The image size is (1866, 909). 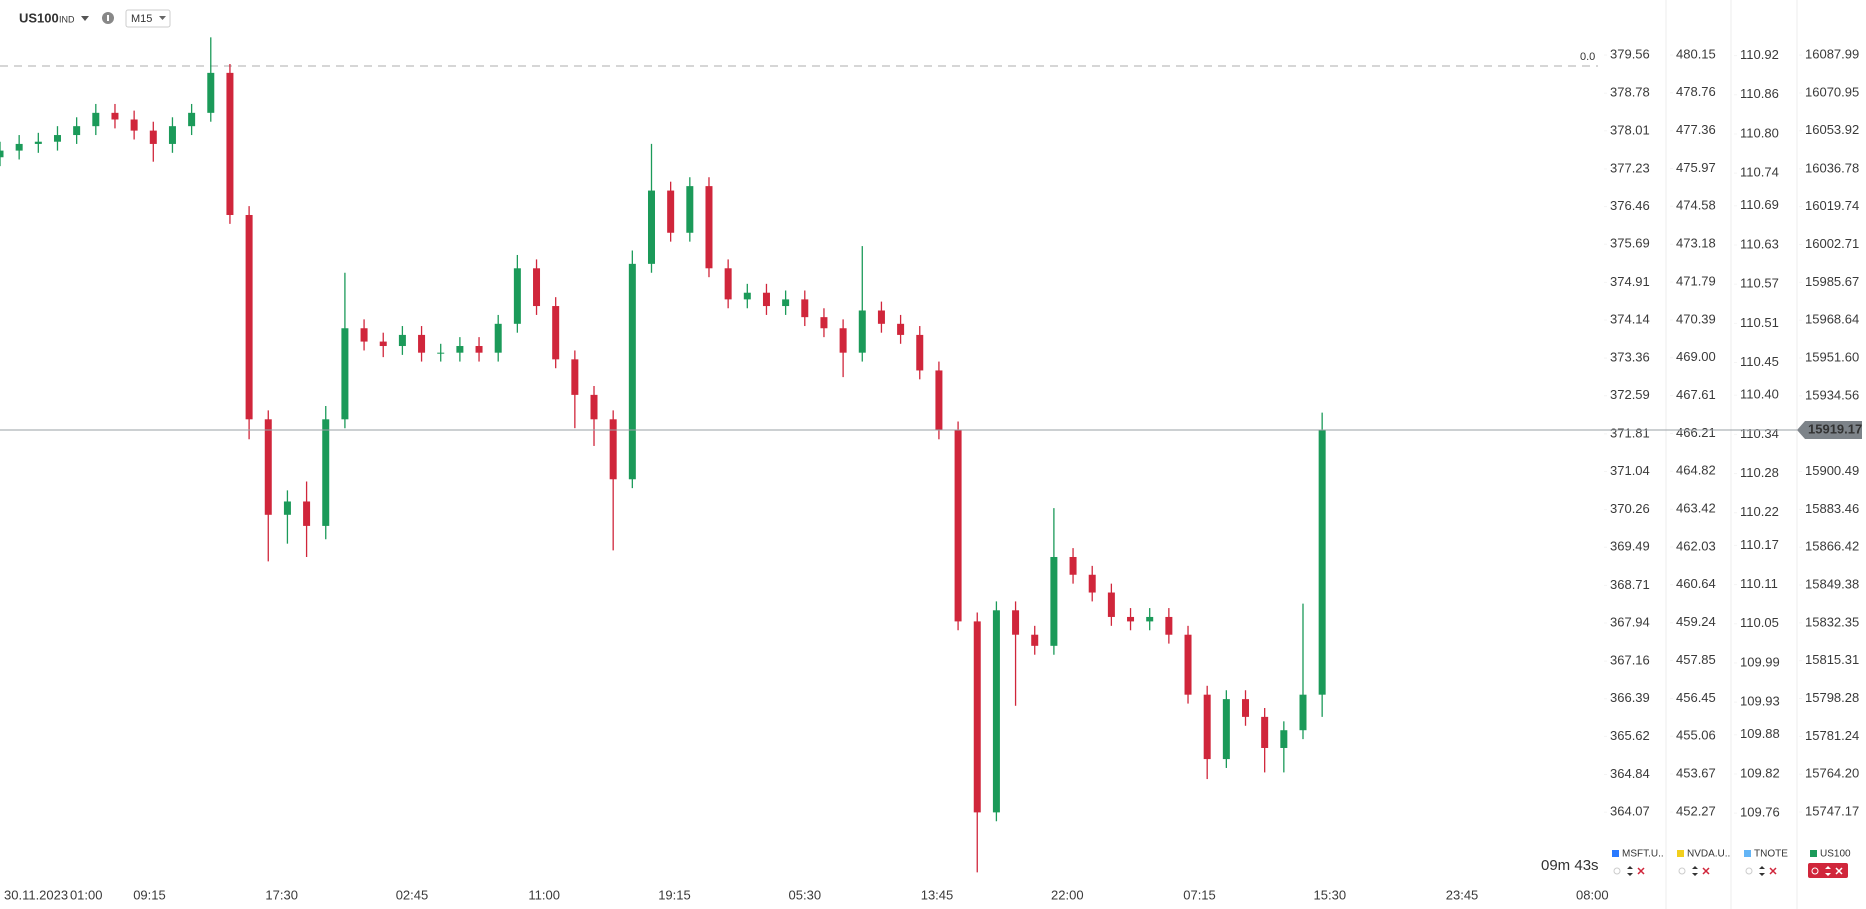 What do you see at coordinates (1771, 854) in the screenshot?
I see `legend-label: TNOTE` at bounding box center [1771, 854].